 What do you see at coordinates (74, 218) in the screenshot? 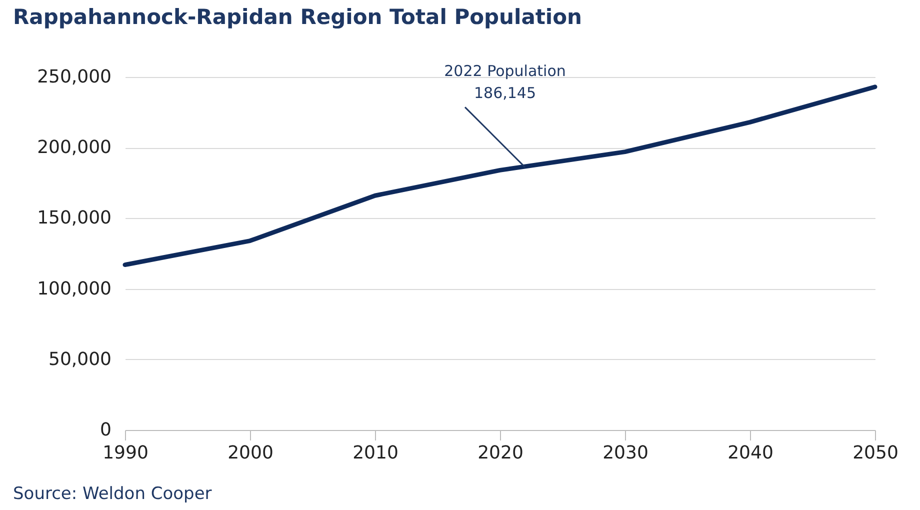
I see `y-tick-label: 150,000` at bounding box center [74, 218].